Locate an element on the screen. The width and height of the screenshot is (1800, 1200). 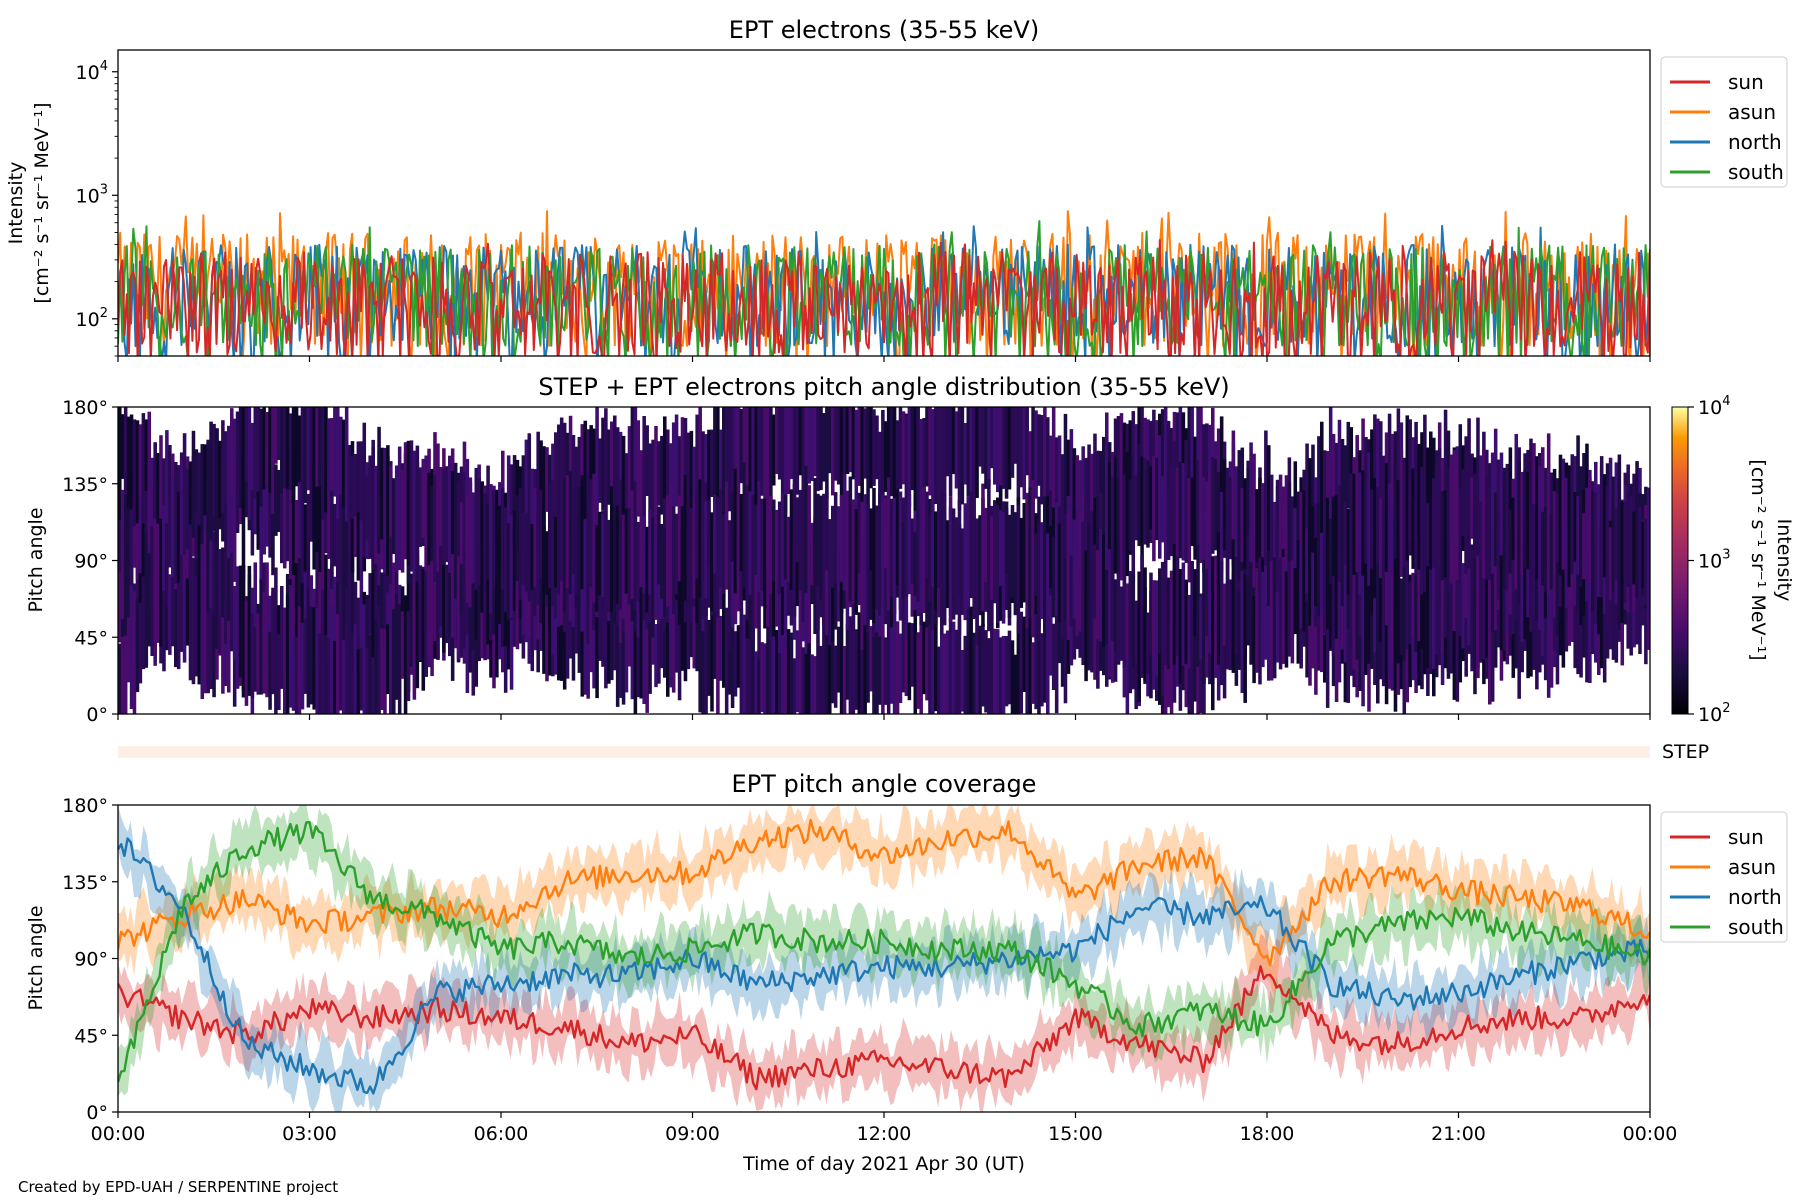
panel1-series-group is located at coordinates (884, 283).